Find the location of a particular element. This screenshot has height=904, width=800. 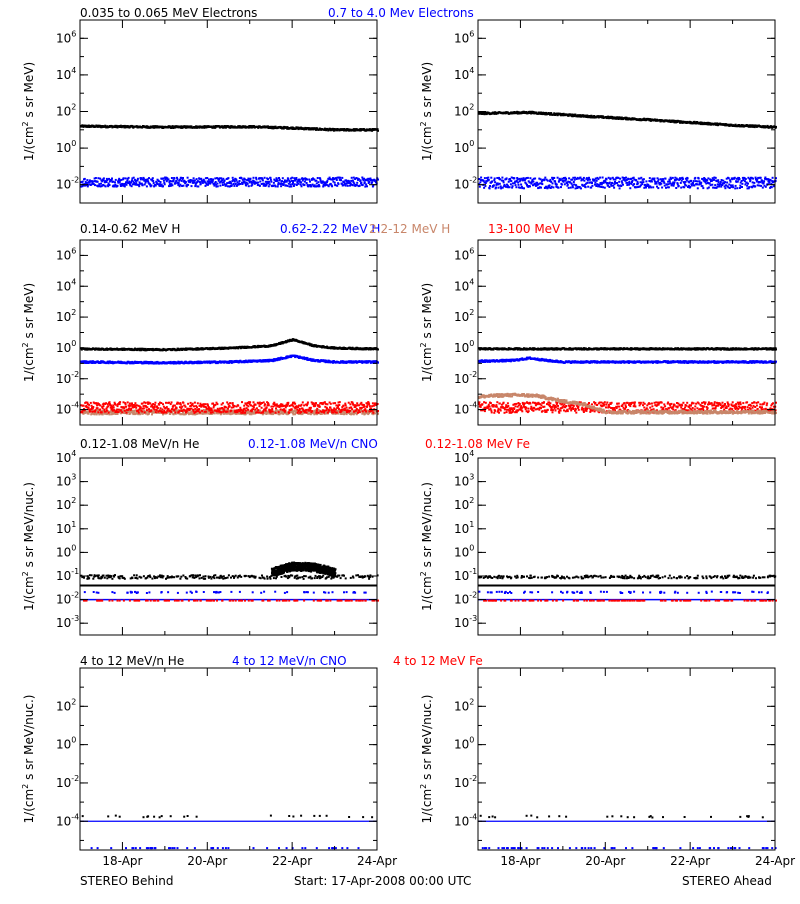

legend-label: 2.2-12 MeV H is located at coordinates (409, 229).